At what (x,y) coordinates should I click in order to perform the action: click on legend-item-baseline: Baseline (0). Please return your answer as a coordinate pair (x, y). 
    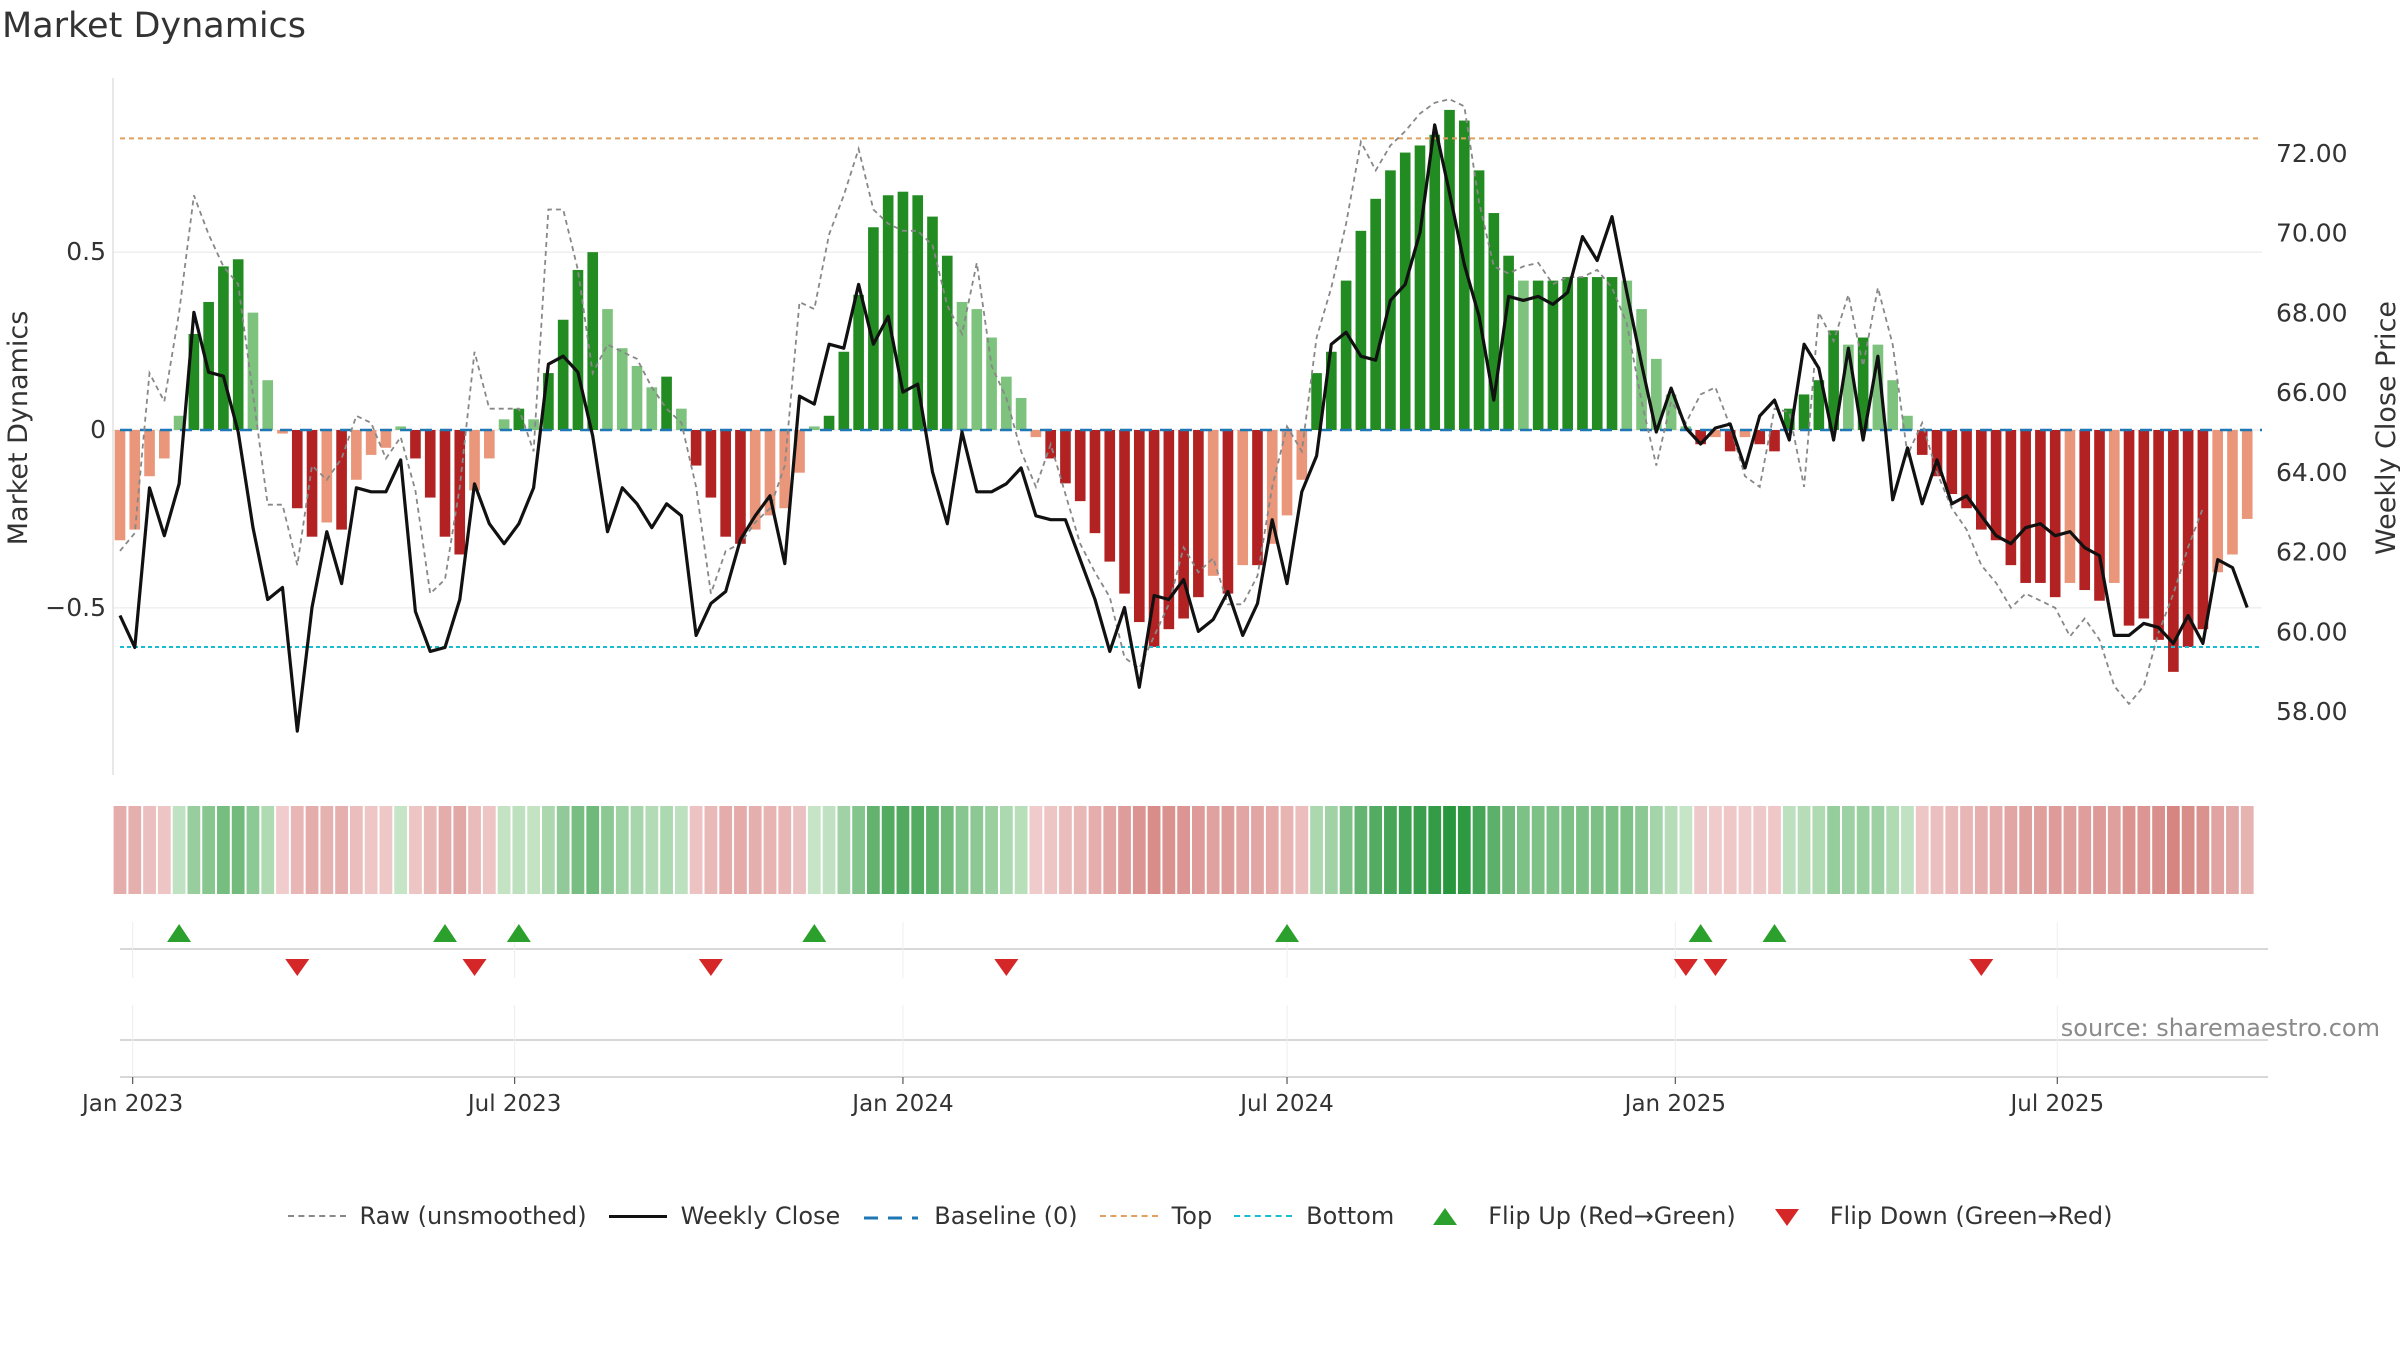
    Looking at the image, I should click on (970, 1216).